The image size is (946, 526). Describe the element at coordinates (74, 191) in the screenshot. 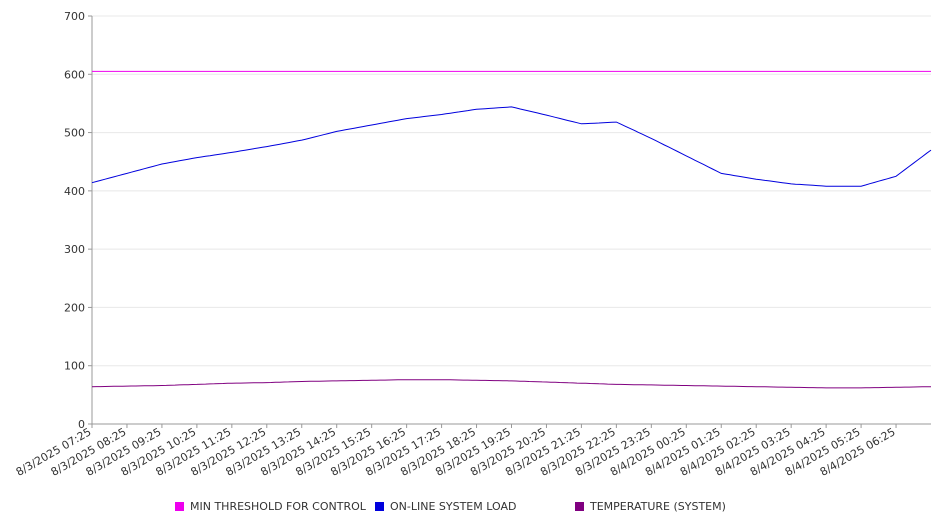

I see `y-tick-label: 400` at that location.